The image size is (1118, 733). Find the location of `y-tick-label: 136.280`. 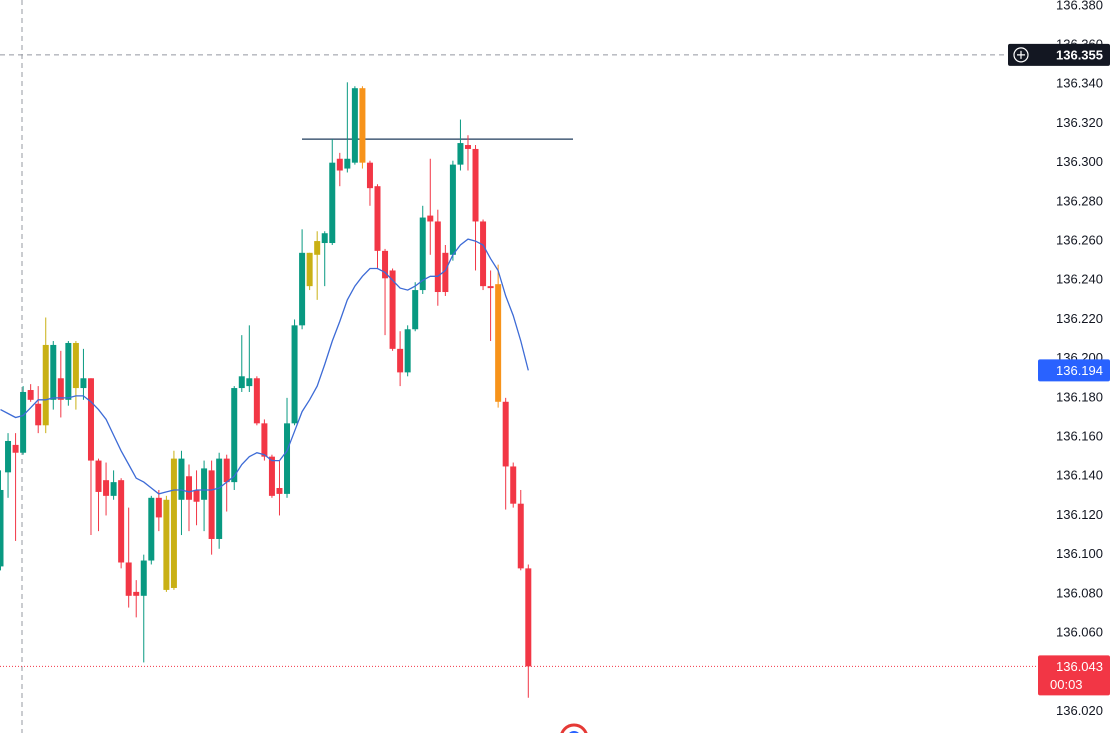

y-tick-label: 136.280 is located at coordinates (1079, 200).